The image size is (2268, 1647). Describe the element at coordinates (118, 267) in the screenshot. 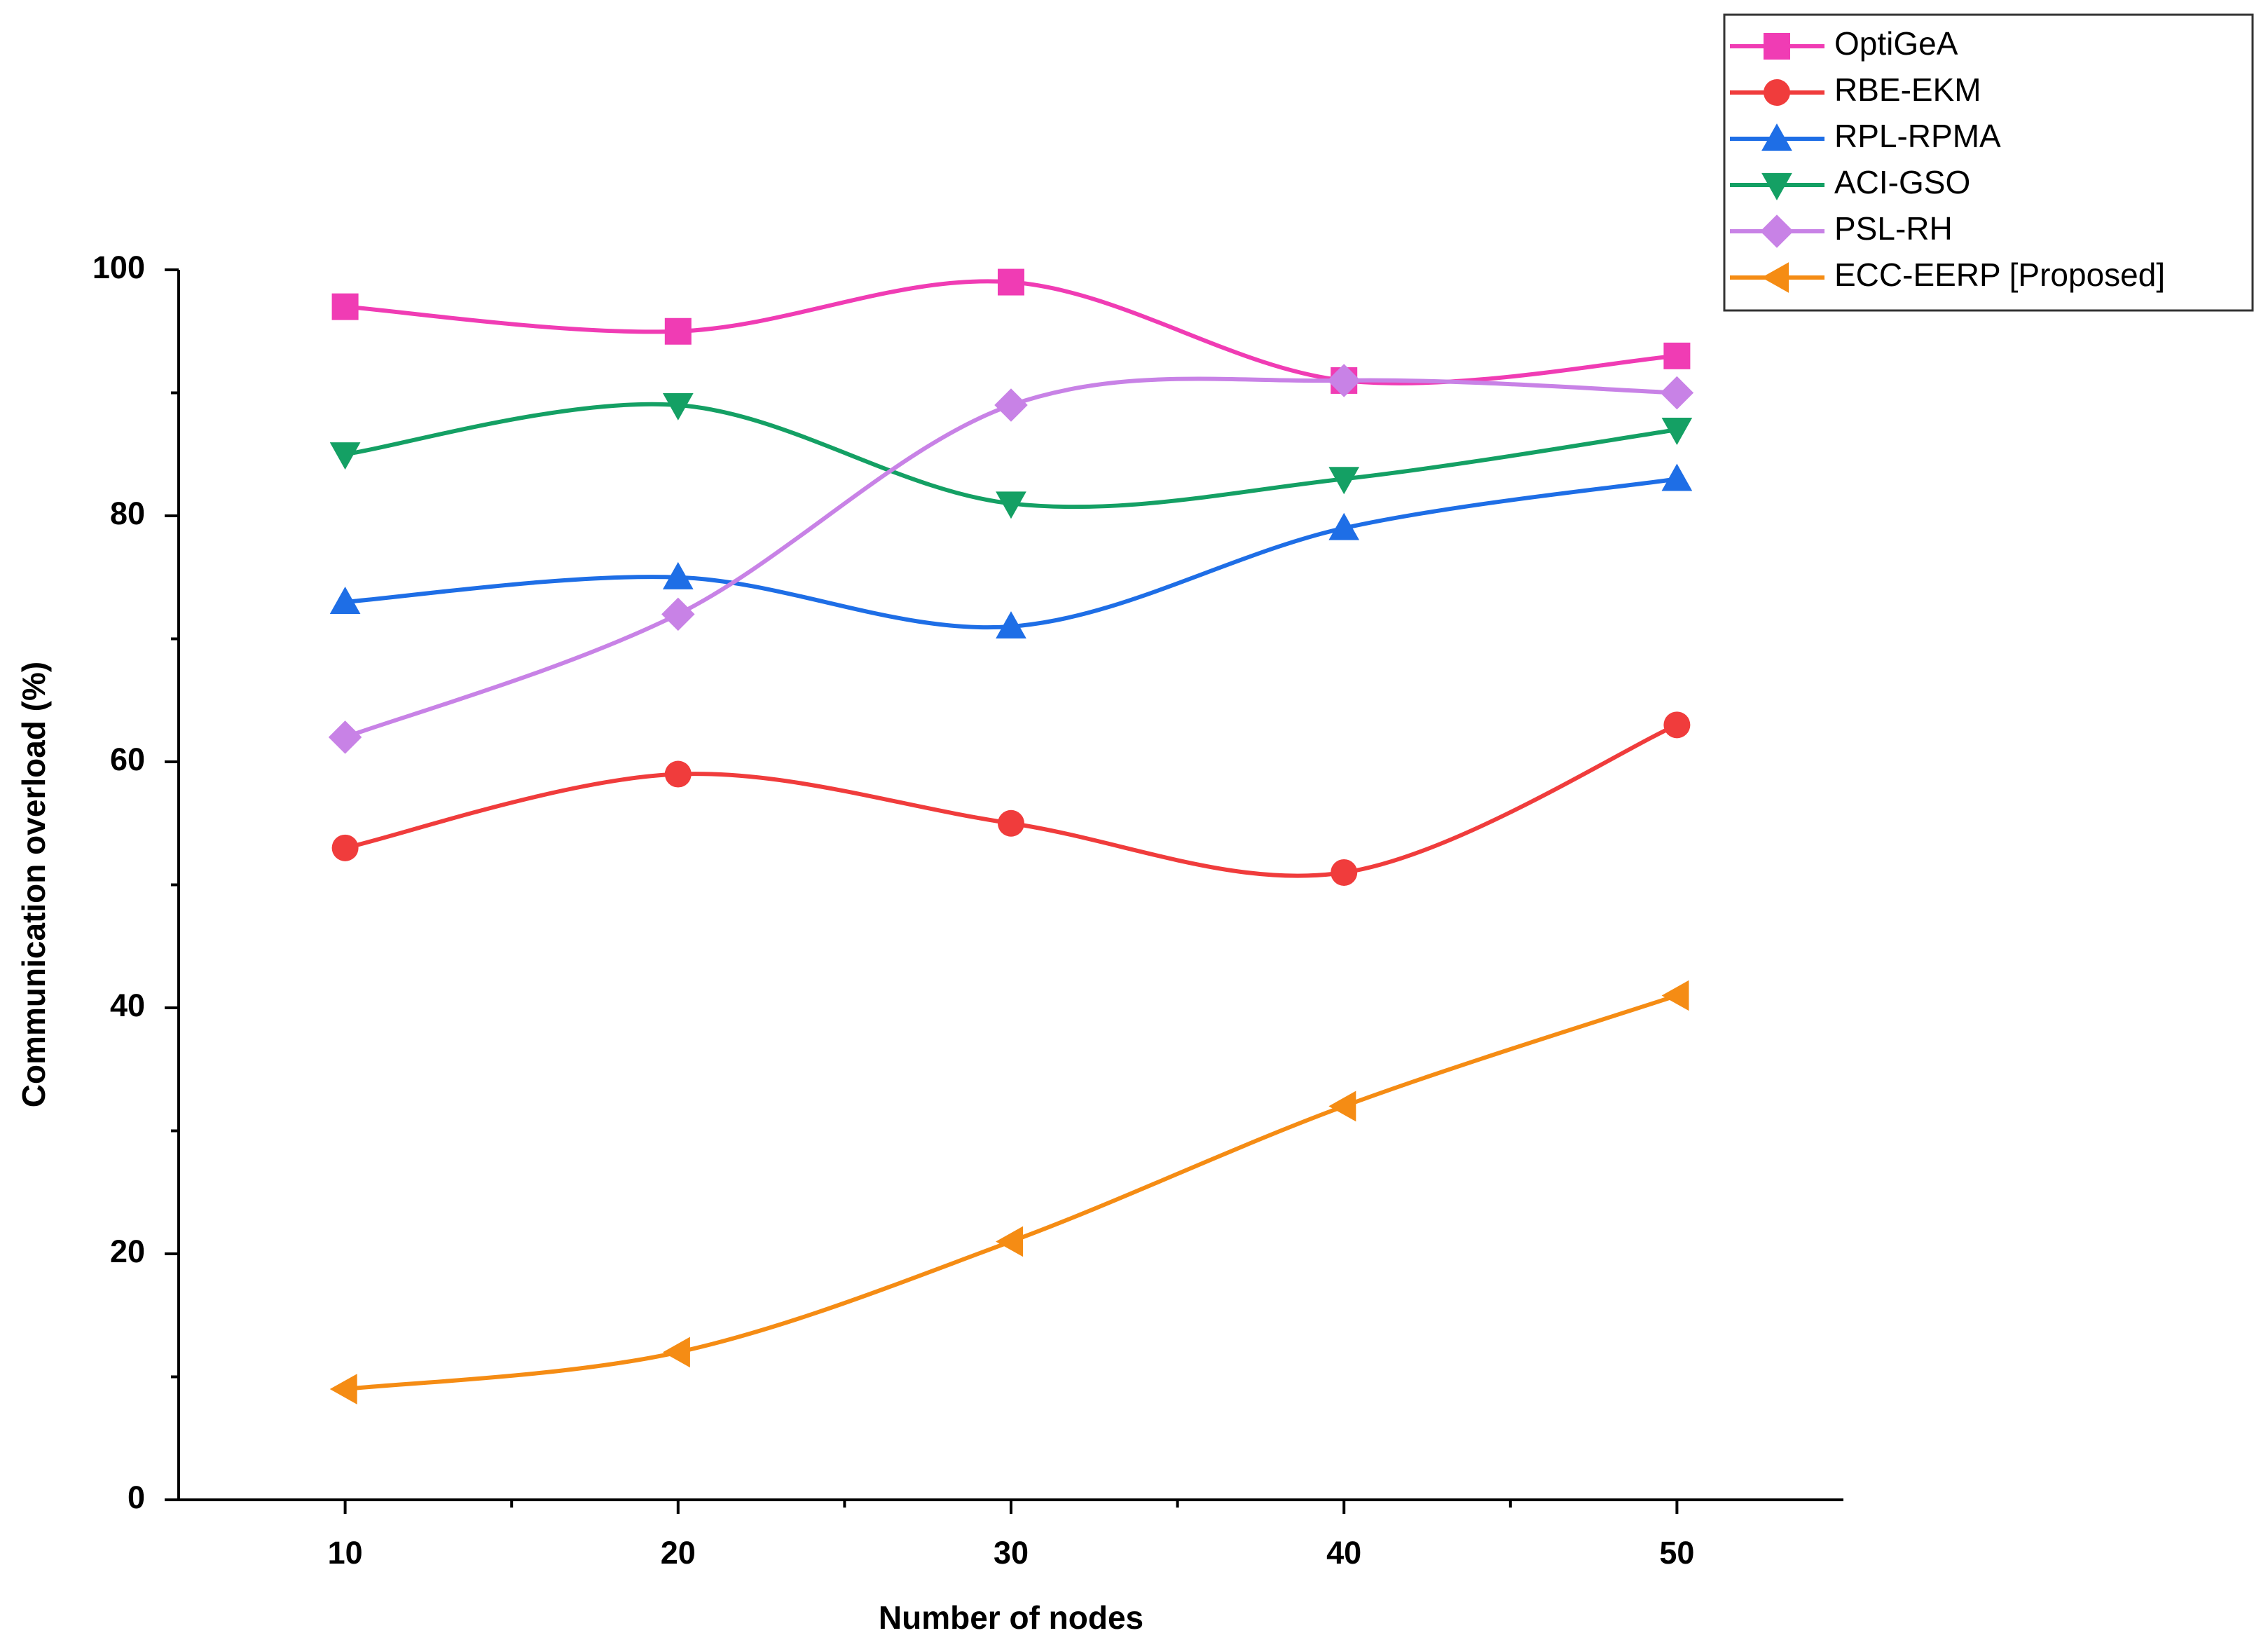

I see `y-tick-label: 100` at that location.